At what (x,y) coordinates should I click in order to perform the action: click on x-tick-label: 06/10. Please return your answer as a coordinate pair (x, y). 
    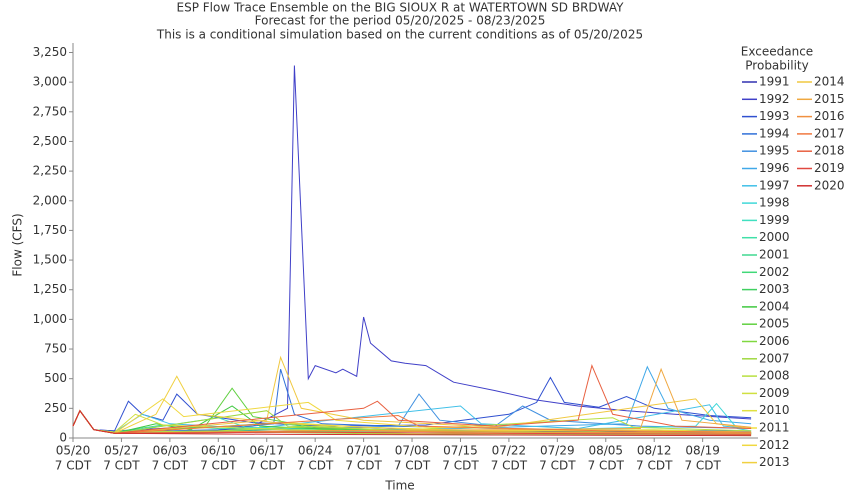
    Looking at the image, I should click on (218, 451).